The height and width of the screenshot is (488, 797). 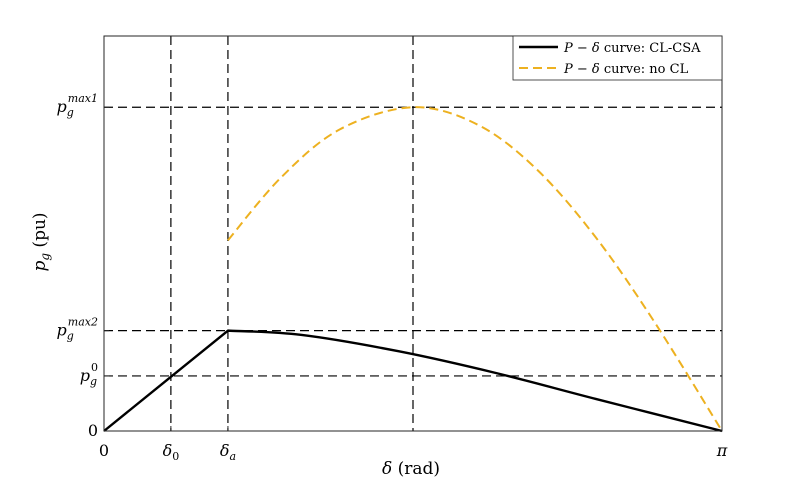 I want to click on x-axis-ticks: 0 δ0 δa π, so click(x=413, y=444).